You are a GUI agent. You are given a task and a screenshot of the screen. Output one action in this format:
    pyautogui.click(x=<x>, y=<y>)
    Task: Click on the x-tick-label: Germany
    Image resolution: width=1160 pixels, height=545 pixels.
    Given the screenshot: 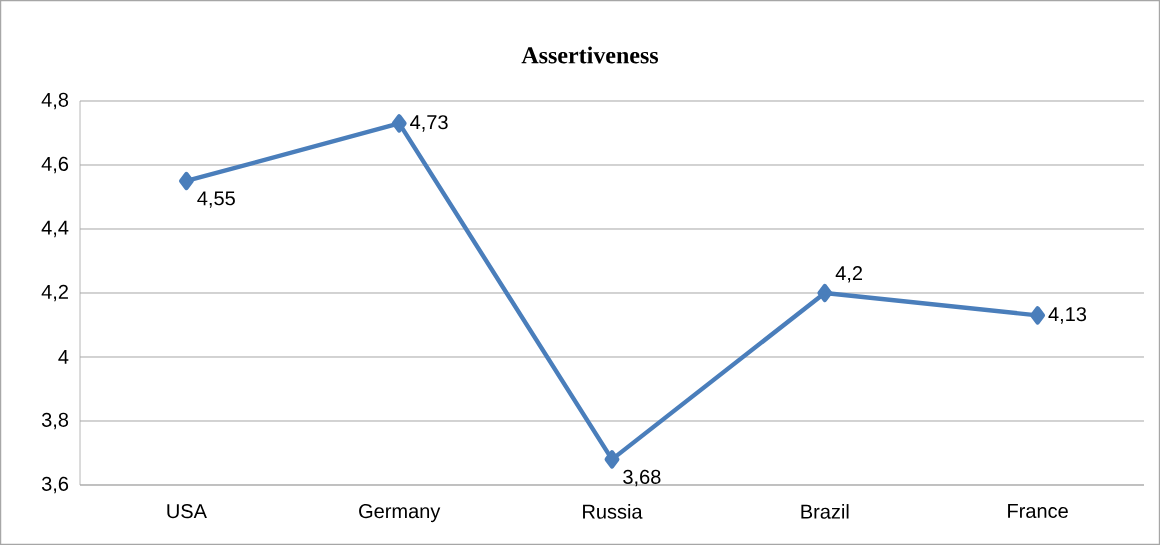 What is the action you would take?
    pyautogui.click(x=400, y=513)
    